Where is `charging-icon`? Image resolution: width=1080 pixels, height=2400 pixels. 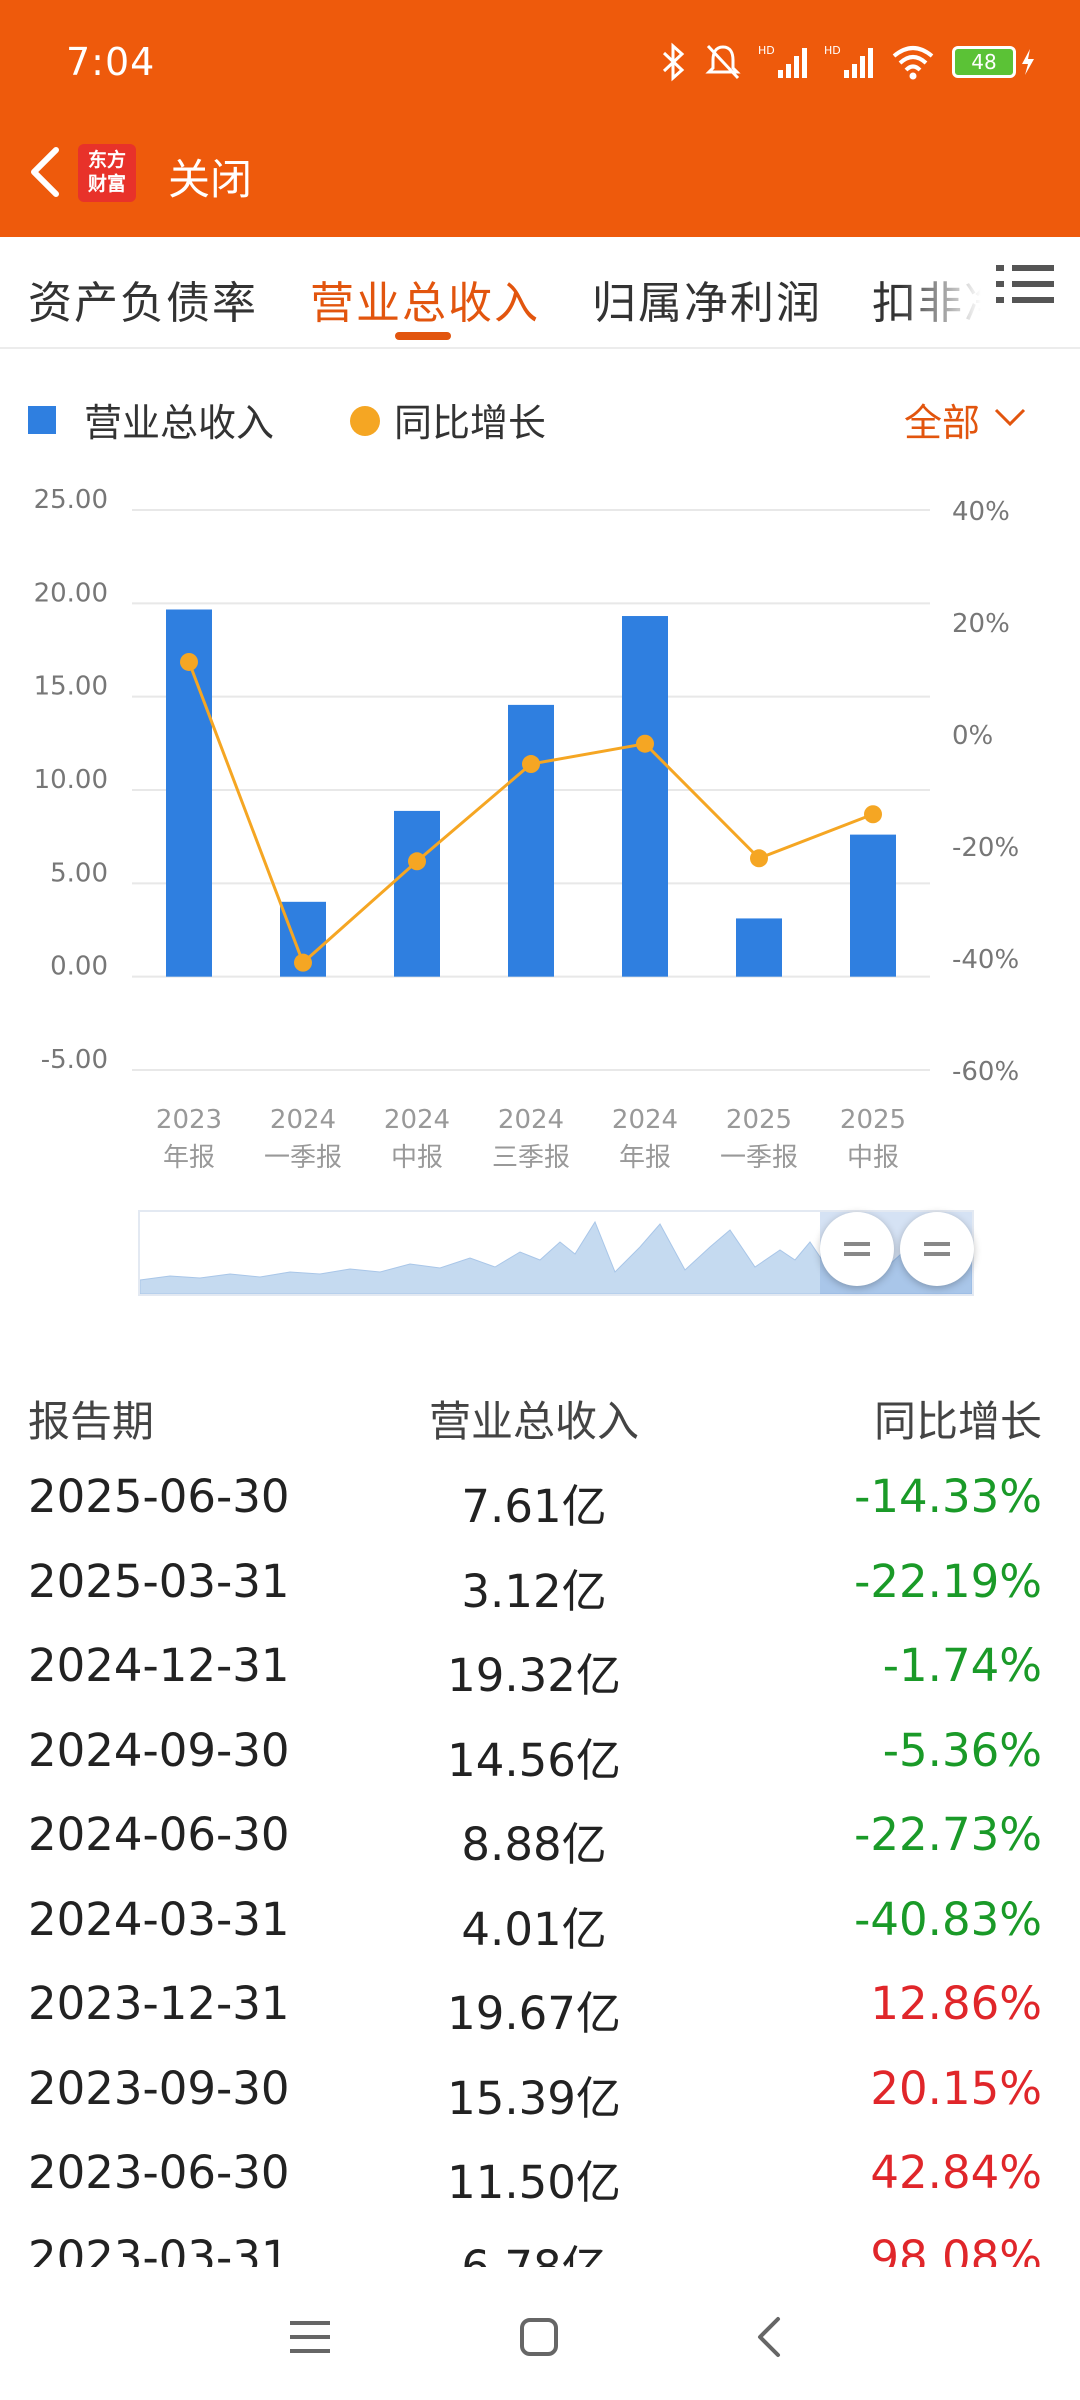 charging-icon is located at coordinates (1028, 62).